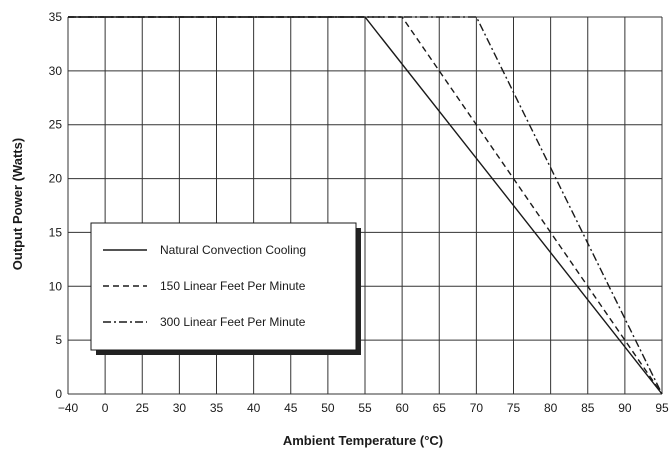  What do you see at coordinates (254, 408) in the screenshot?
I see `x-tick-label: 40` at bounding box center [254, 408].